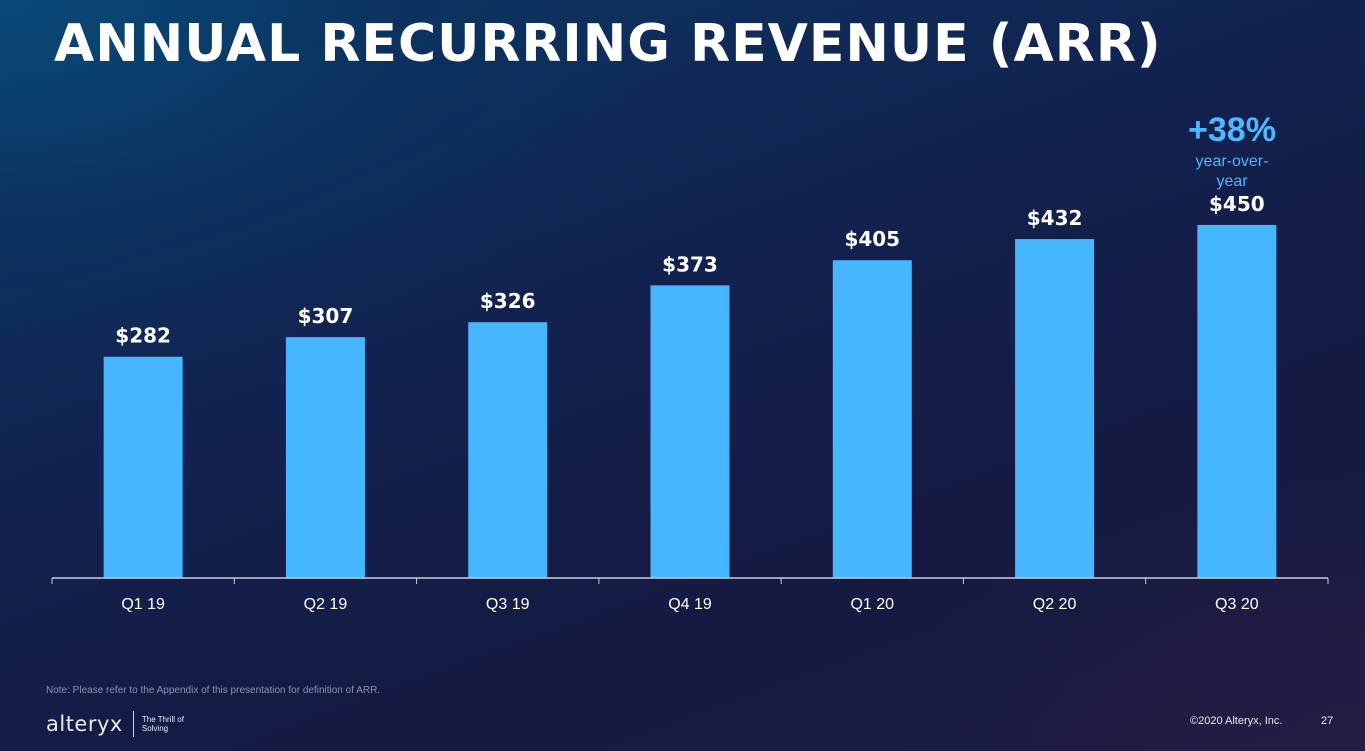 The image size is (1365, 751). I want to click on x-tick-label: Q3 20, so click(1237, 604).